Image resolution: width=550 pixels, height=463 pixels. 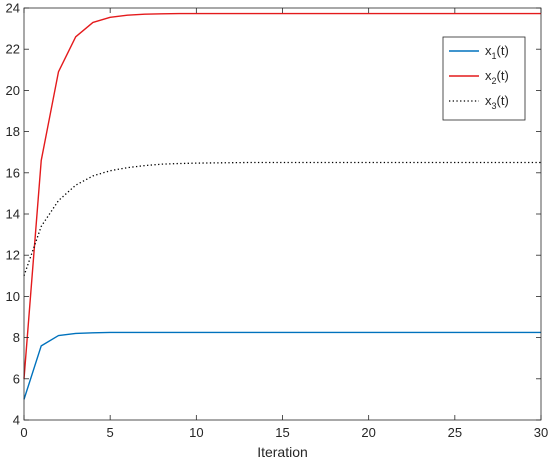 I want to click on y-tick-label: 10, so click(x=13, y=296).